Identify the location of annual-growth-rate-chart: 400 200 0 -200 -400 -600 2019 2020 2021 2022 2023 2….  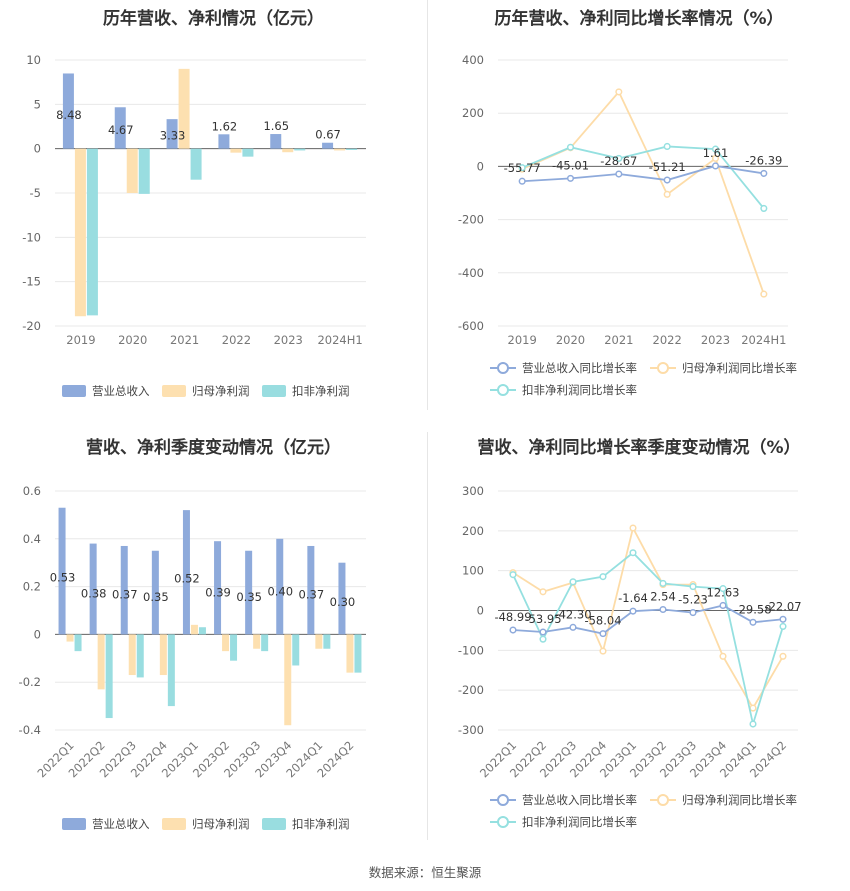
(623, 200).